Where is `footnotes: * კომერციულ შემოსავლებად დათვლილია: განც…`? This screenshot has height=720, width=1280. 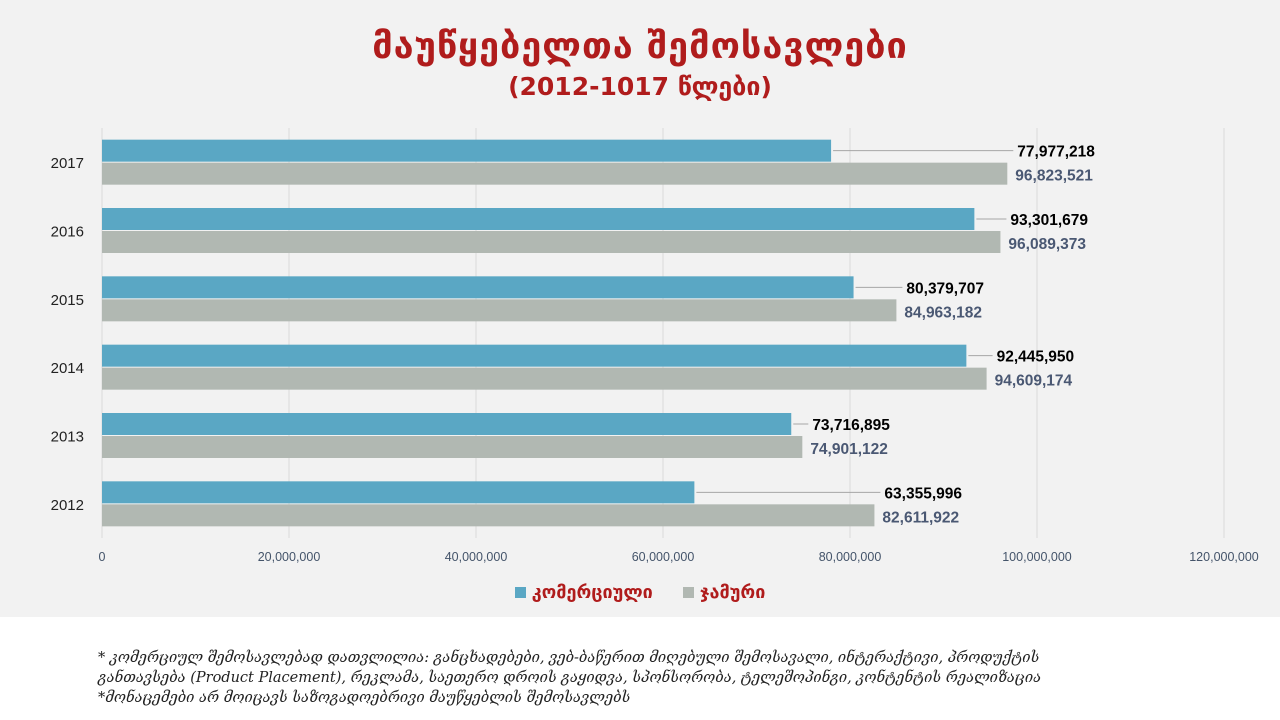
footnotes: * კომერციულ შემოსავლებად დათვლილია: განც… is located at coordinates (673, 678).